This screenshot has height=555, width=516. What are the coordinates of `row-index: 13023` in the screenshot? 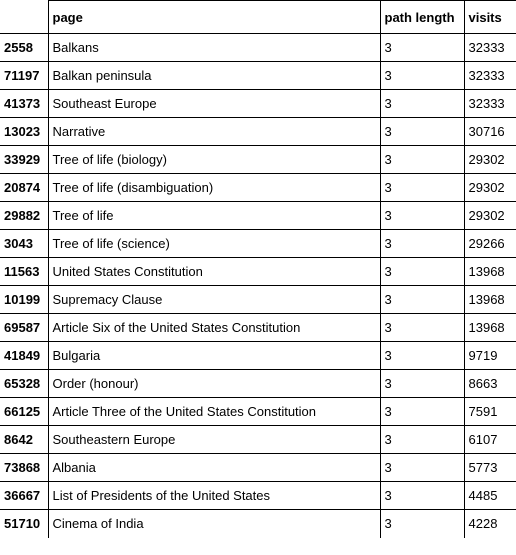 It's located at (24, 131).